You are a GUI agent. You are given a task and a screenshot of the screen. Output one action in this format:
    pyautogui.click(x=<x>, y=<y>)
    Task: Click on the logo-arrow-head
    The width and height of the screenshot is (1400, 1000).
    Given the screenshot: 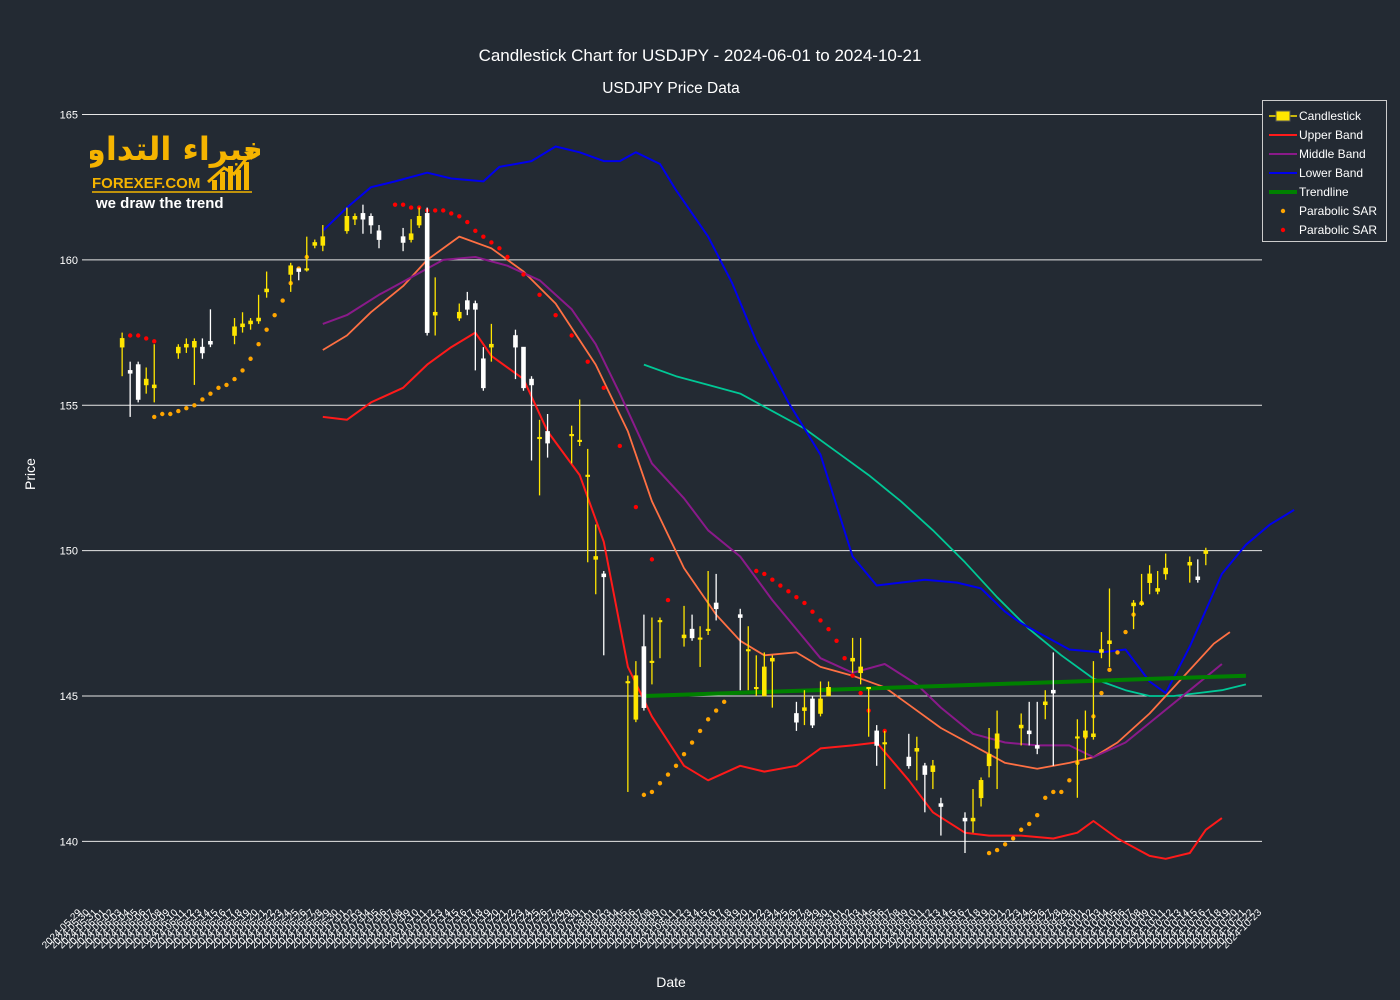 What is the action you would take?
    pyautogui.click(x=249, y=155)
    